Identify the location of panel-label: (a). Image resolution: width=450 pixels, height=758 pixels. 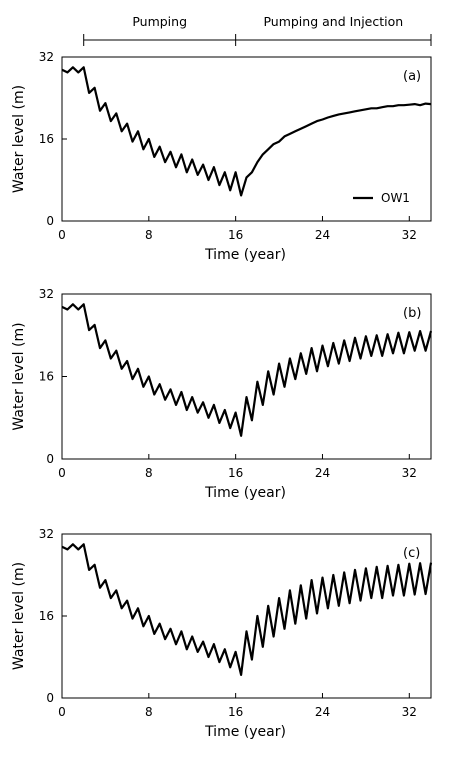
(412, 76).